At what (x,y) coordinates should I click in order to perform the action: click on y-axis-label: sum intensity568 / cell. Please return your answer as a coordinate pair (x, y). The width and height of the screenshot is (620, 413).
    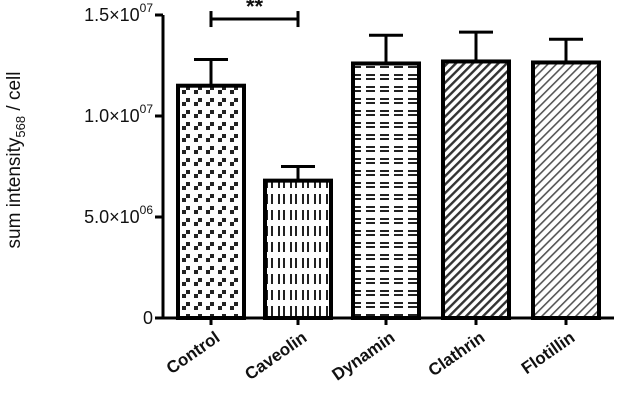
    Looking at the image, I should click on (16, 160).